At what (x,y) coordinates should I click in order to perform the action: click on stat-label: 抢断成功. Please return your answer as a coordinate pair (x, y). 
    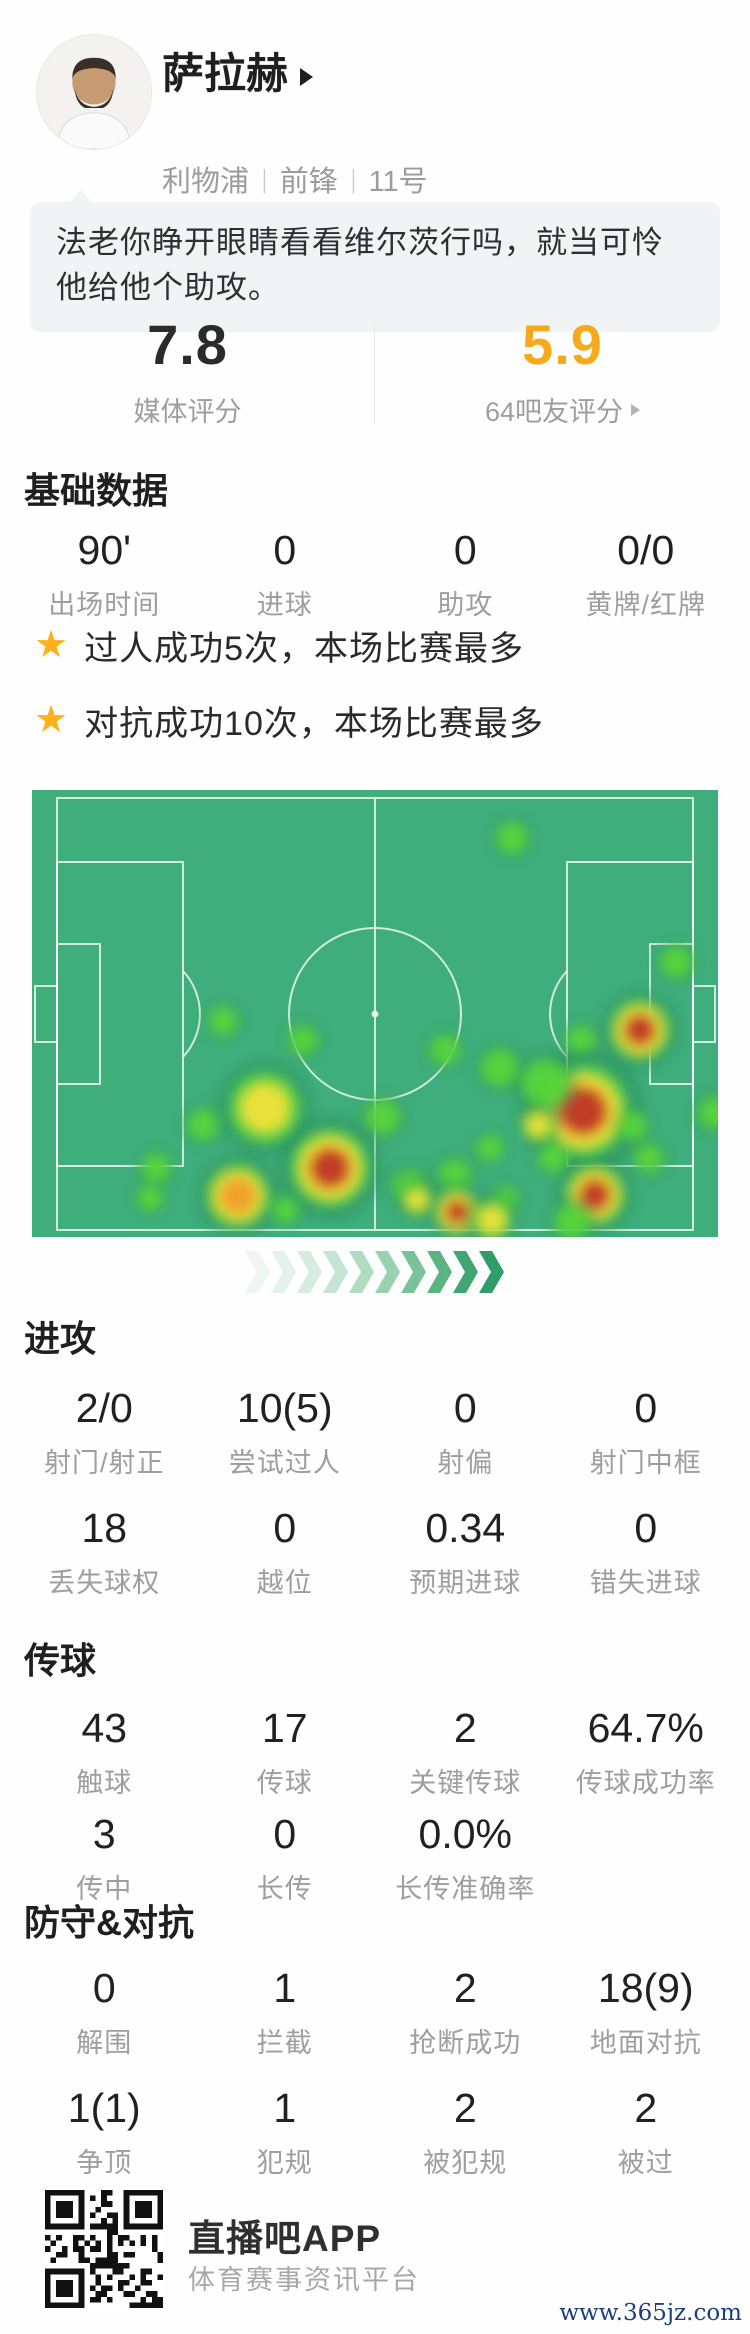
    Looking at the image, I should click on (465, 2043).